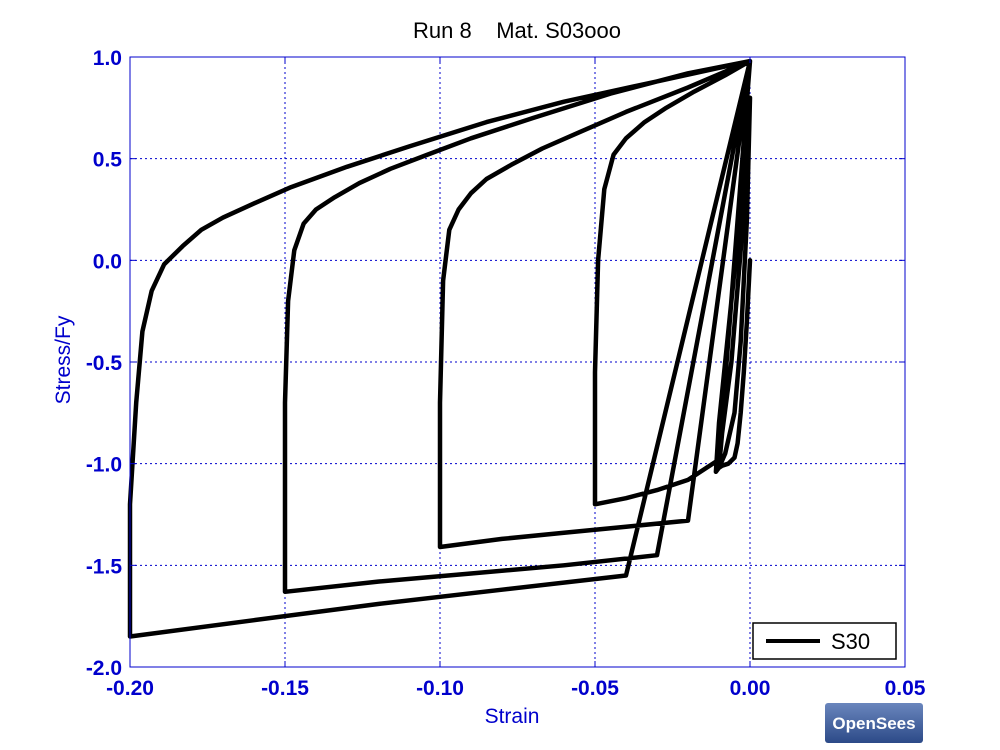 The image size is (1000, 750). Describe the element at coordinates (440, 688) in the screenshot. I see `x-tick-label: -0.10` at that location.